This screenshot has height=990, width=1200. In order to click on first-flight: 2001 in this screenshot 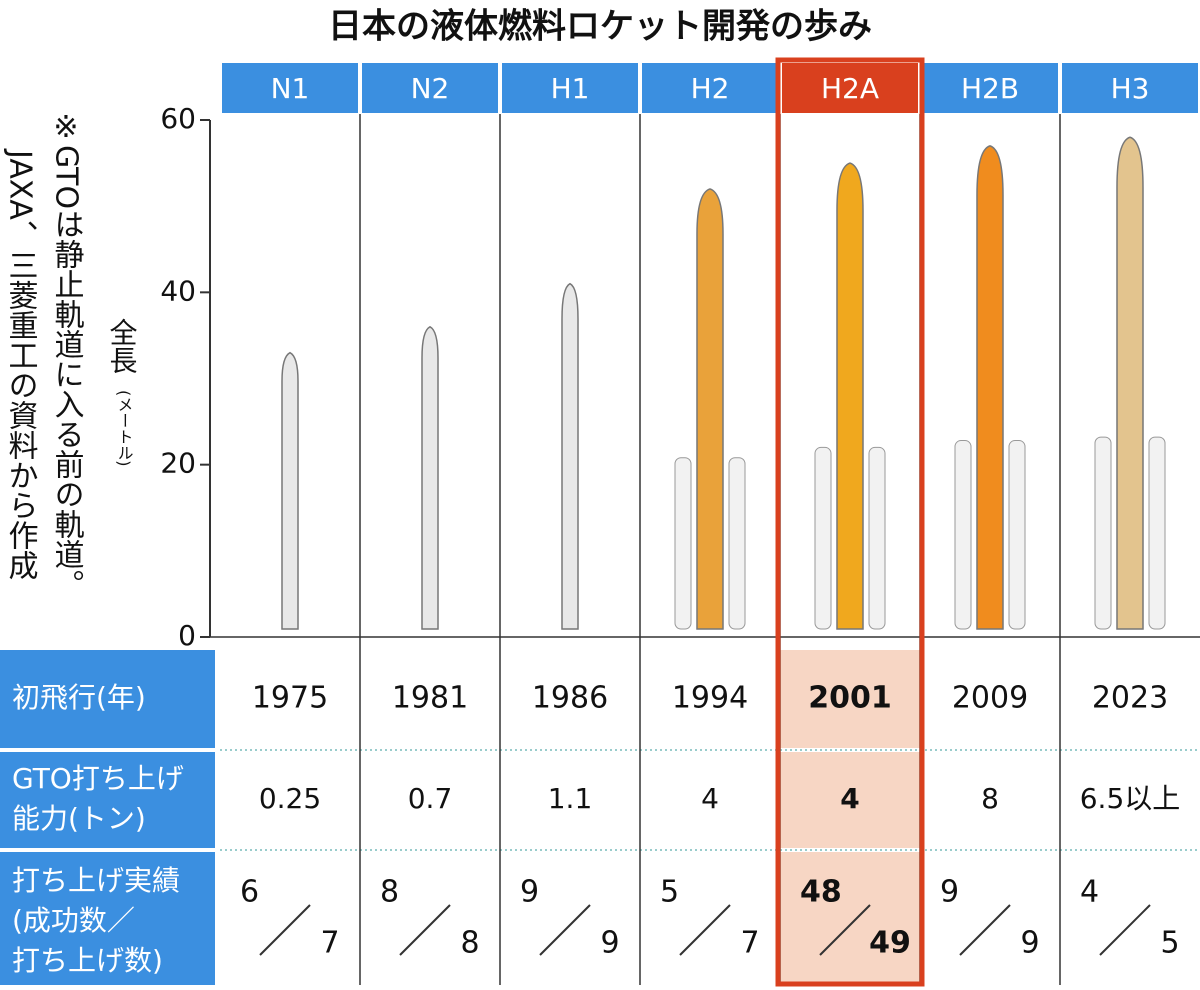, I will do `click(850, 698)`.